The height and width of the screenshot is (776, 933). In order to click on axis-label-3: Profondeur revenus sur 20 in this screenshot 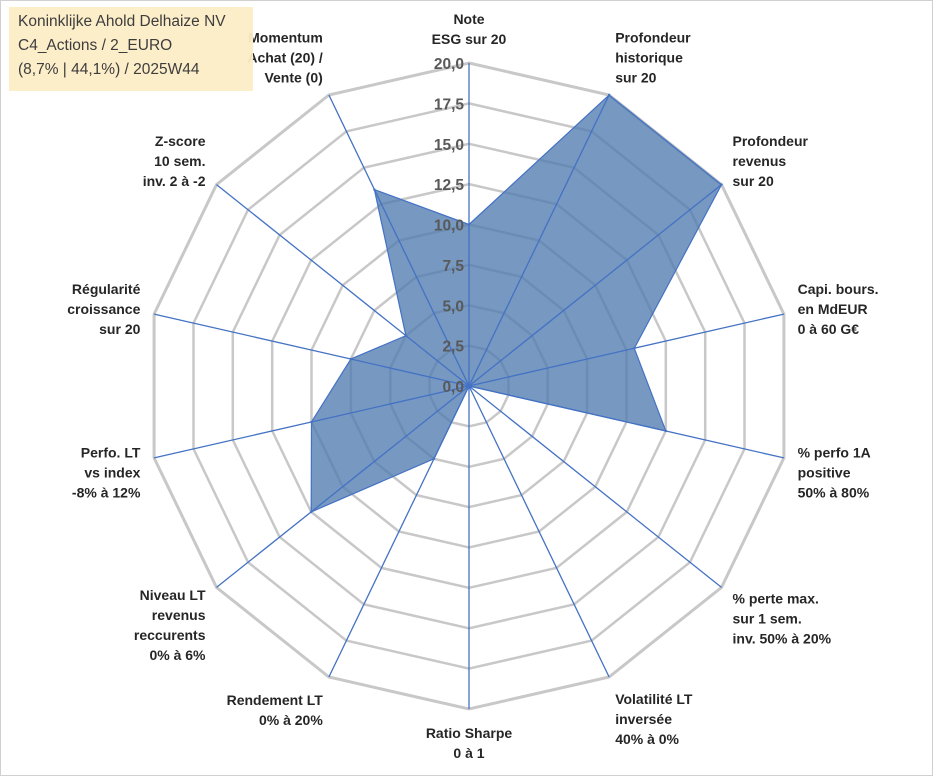, I will do `click(771, 161)`.